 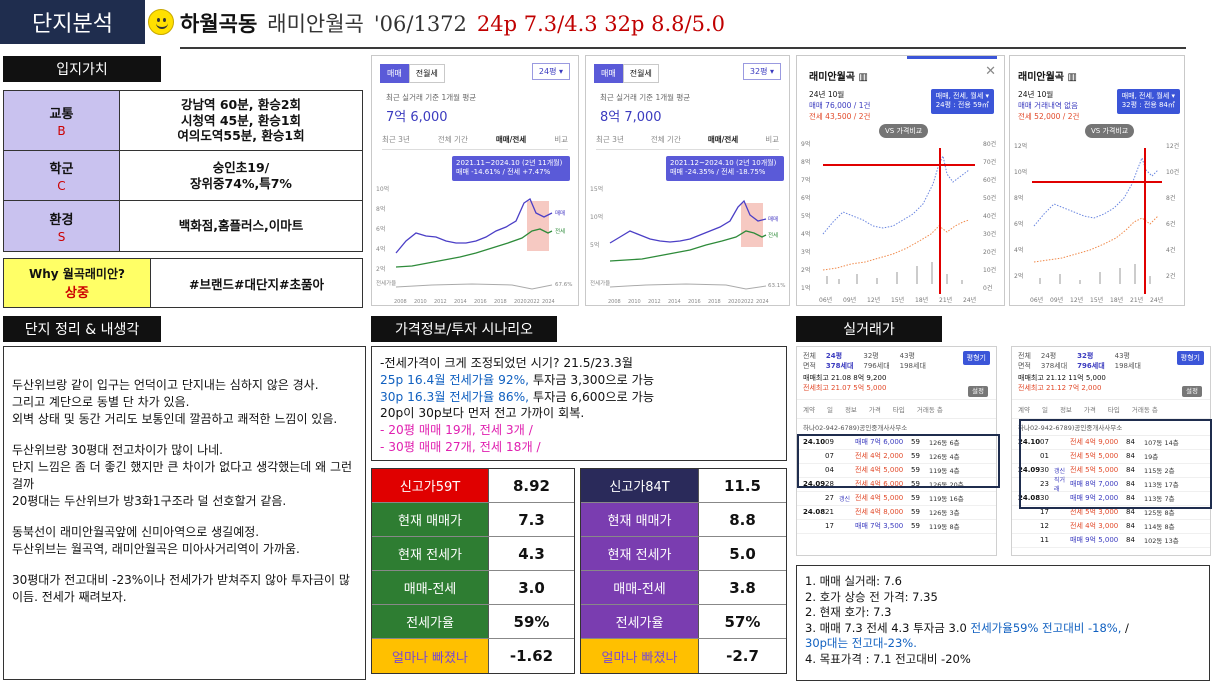 What do you see at coordinates (1018, 250) in the screenshot?
I see `y-tick: 4억` at bounding box center [1018, 250].